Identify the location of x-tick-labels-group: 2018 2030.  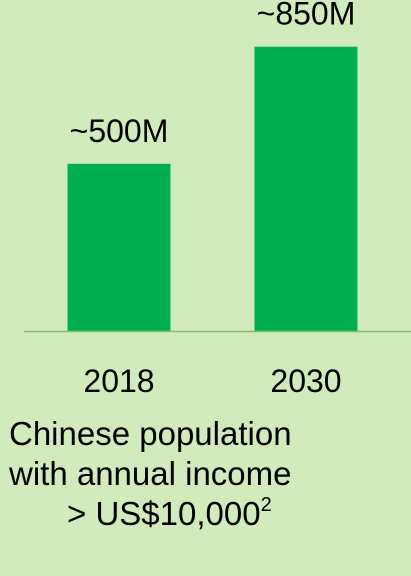
(212, 381).